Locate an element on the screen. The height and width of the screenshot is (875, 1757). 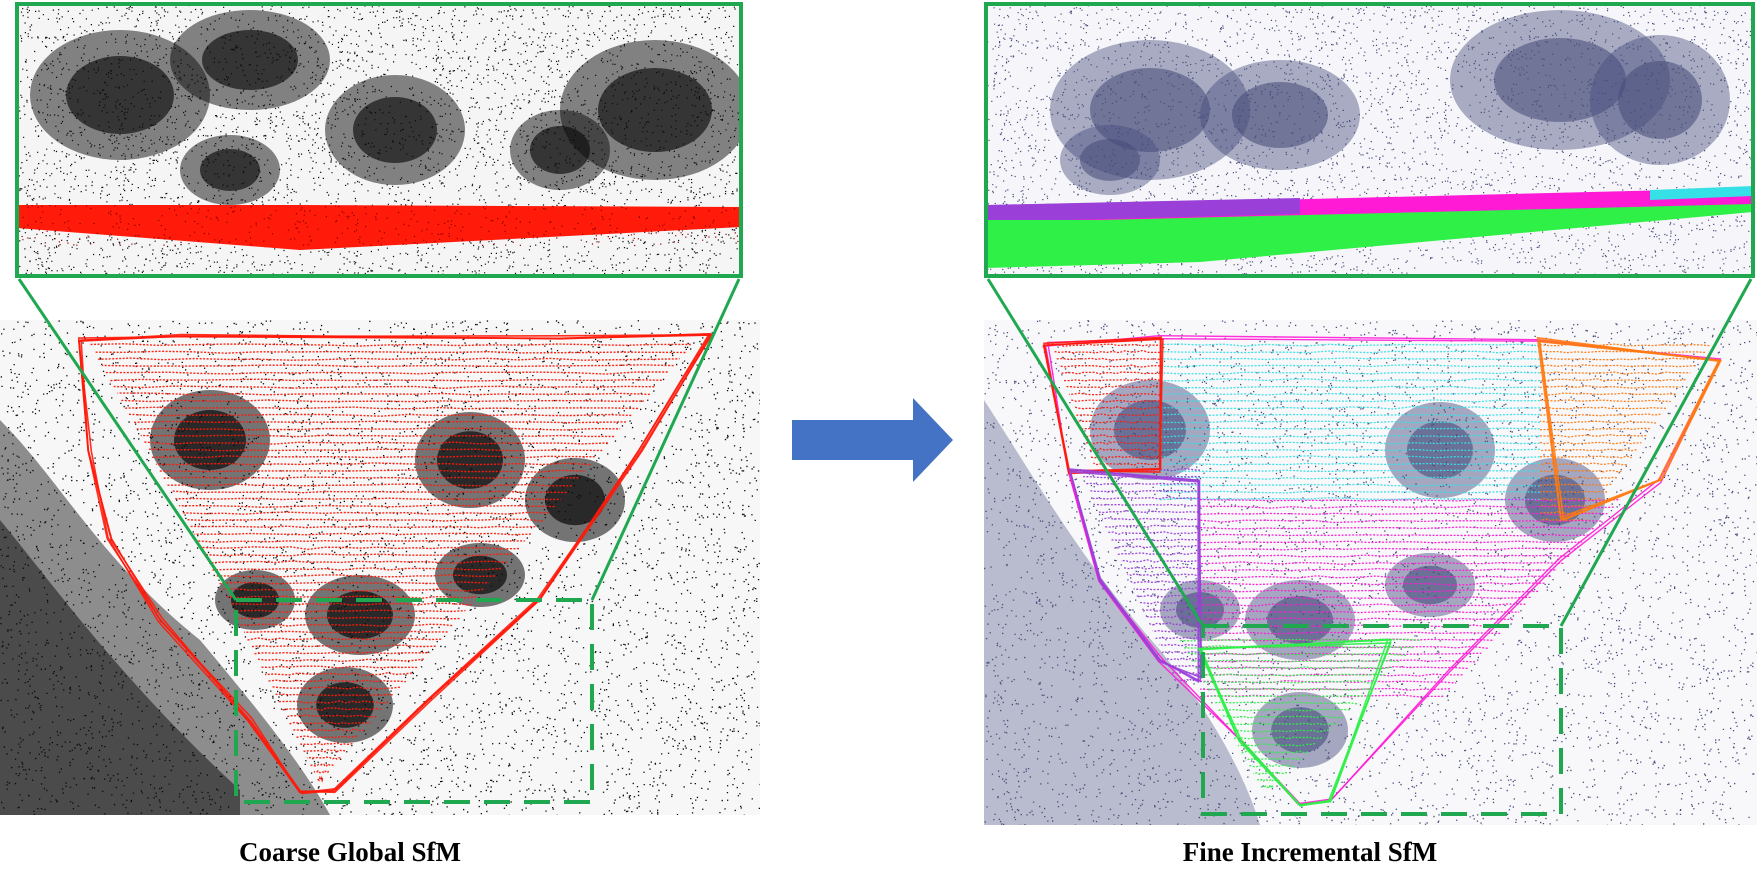
right-zoom-ground-bands is located at coordinates (1369, 227).